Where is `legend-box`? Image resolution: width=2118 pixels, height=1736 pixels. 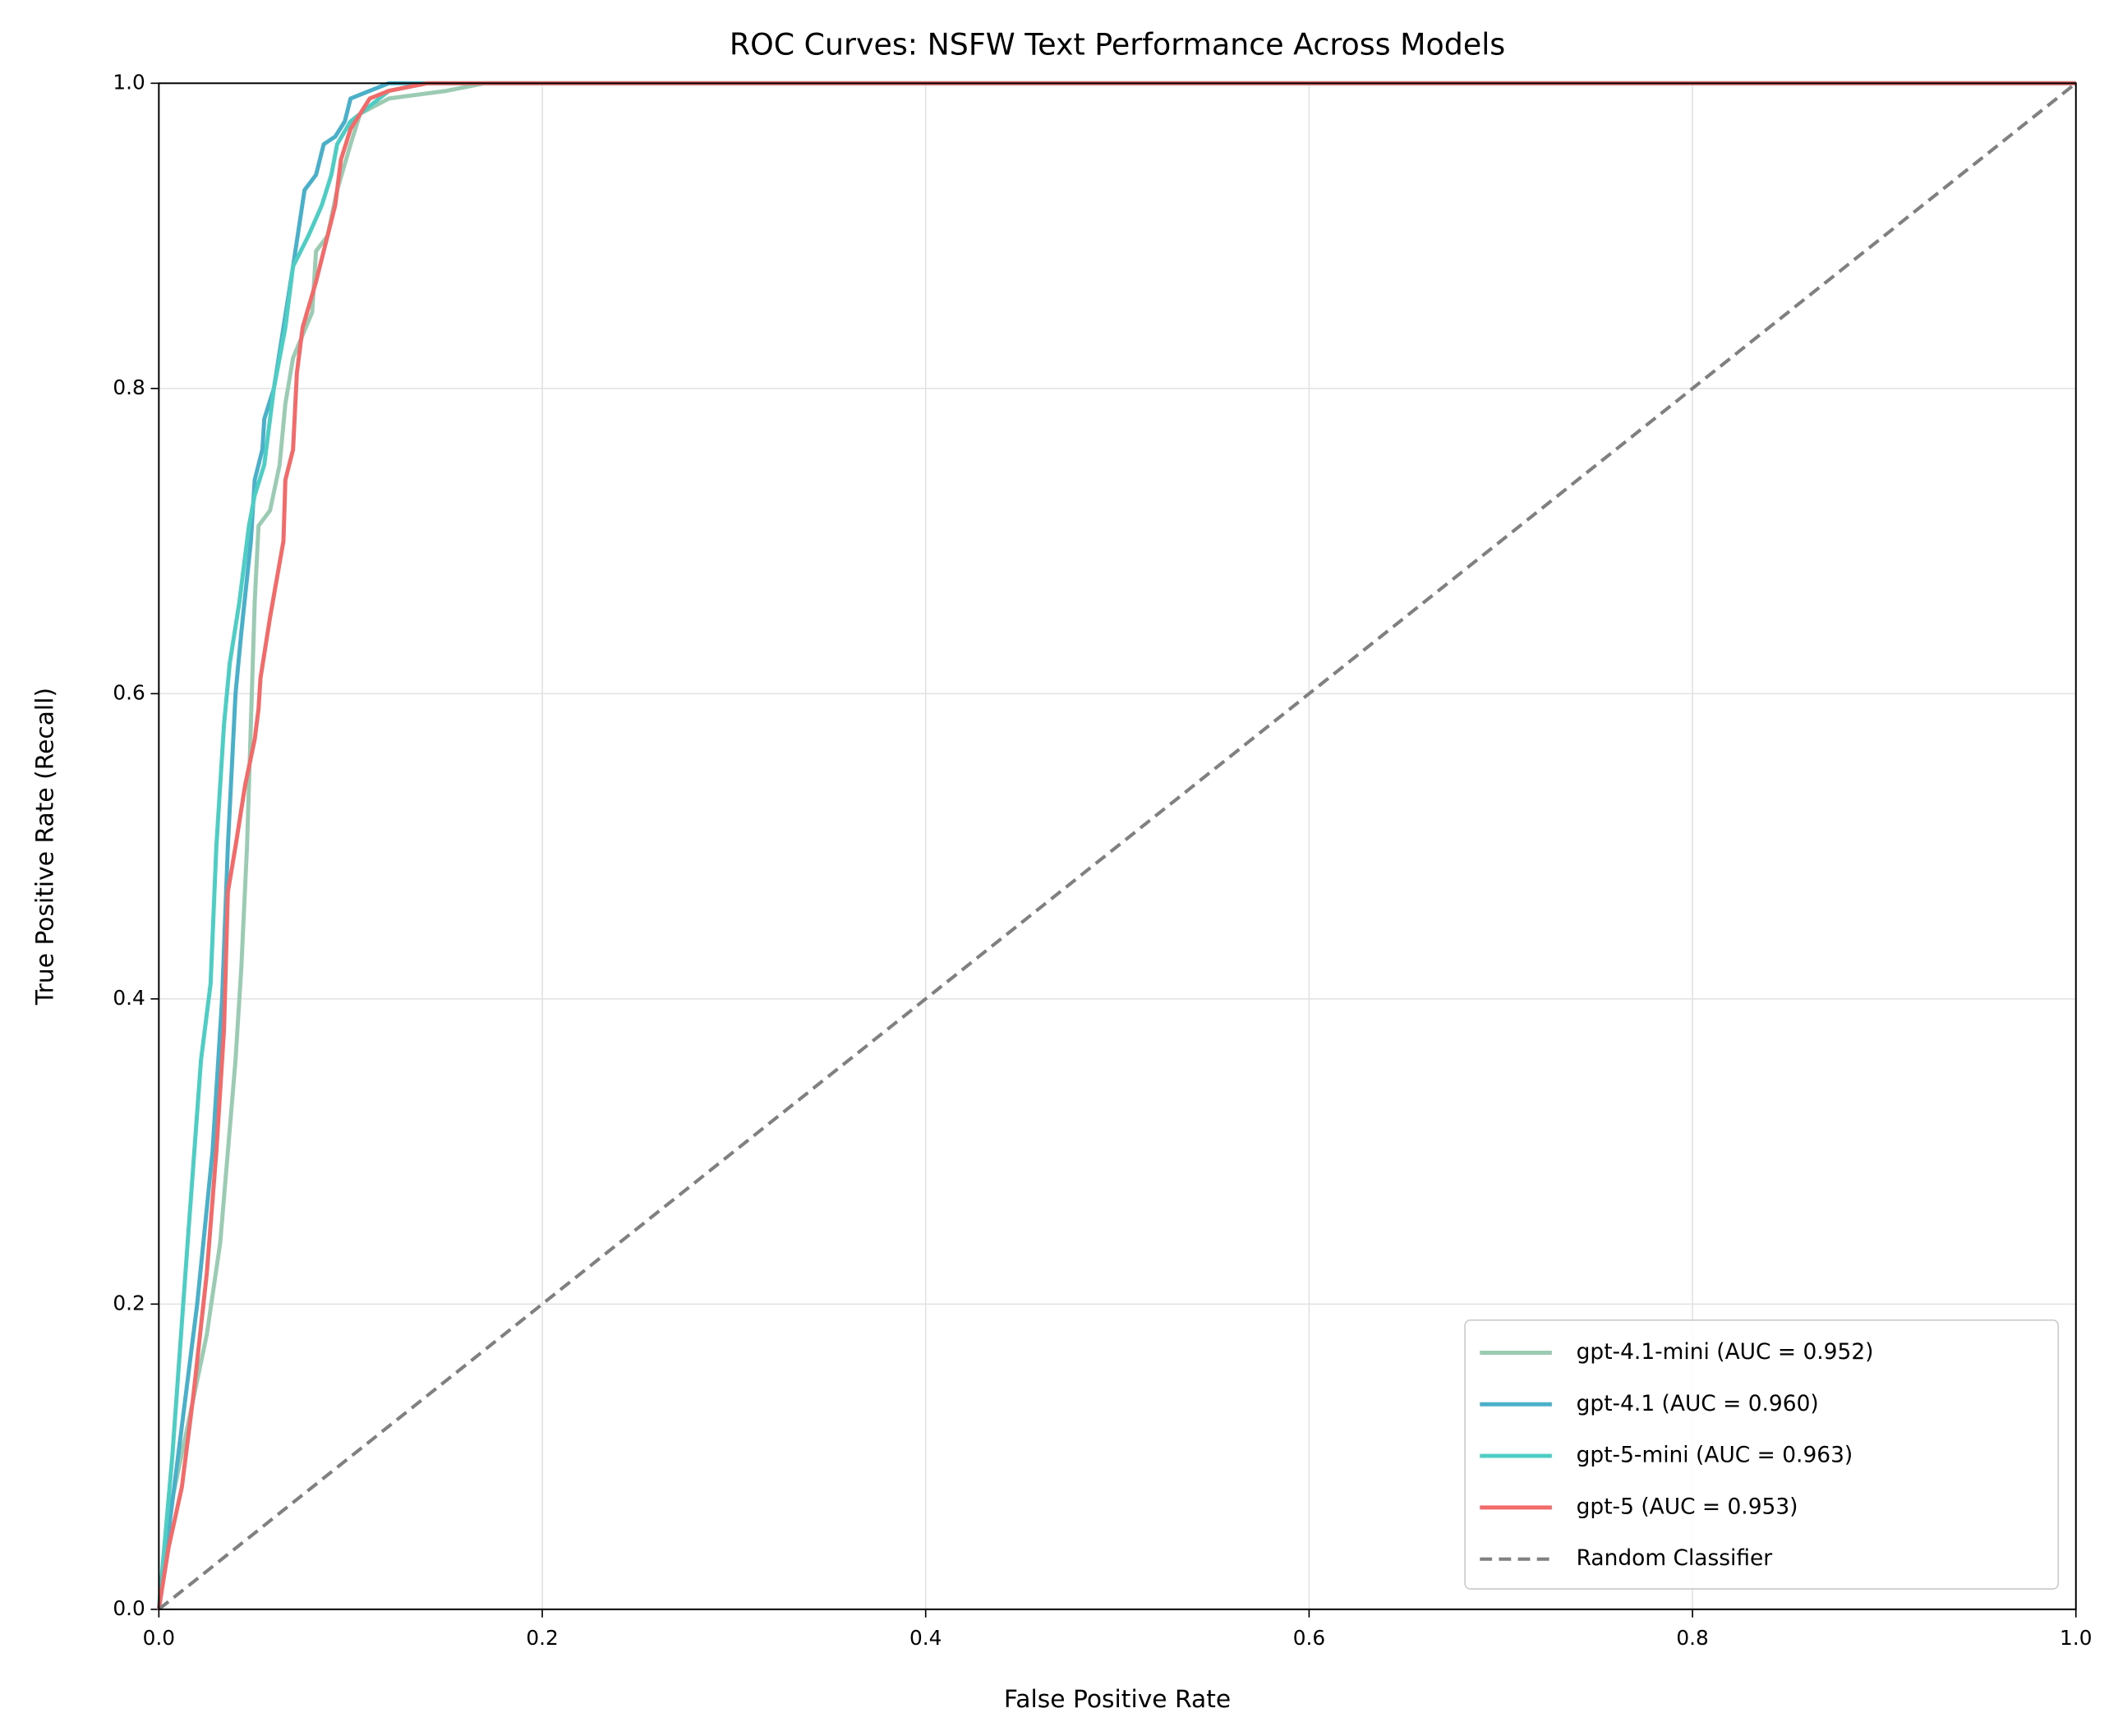
legend-box is located at coordinates (1762, 1455).